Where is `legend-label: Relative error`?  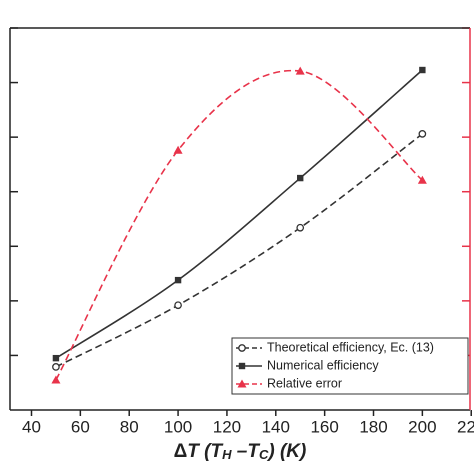 legend-label: Relative error is located at coordinates (304, 383).